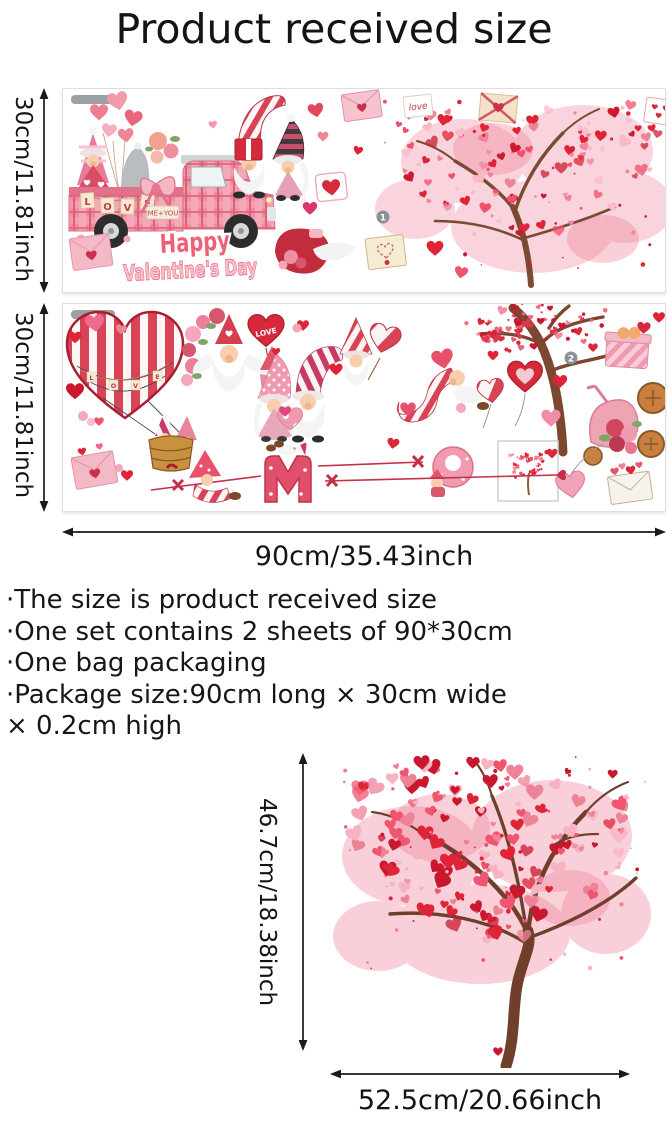 This screenshot has width=668, height=1121. I want to click on rose-garland, so click(203, 347).